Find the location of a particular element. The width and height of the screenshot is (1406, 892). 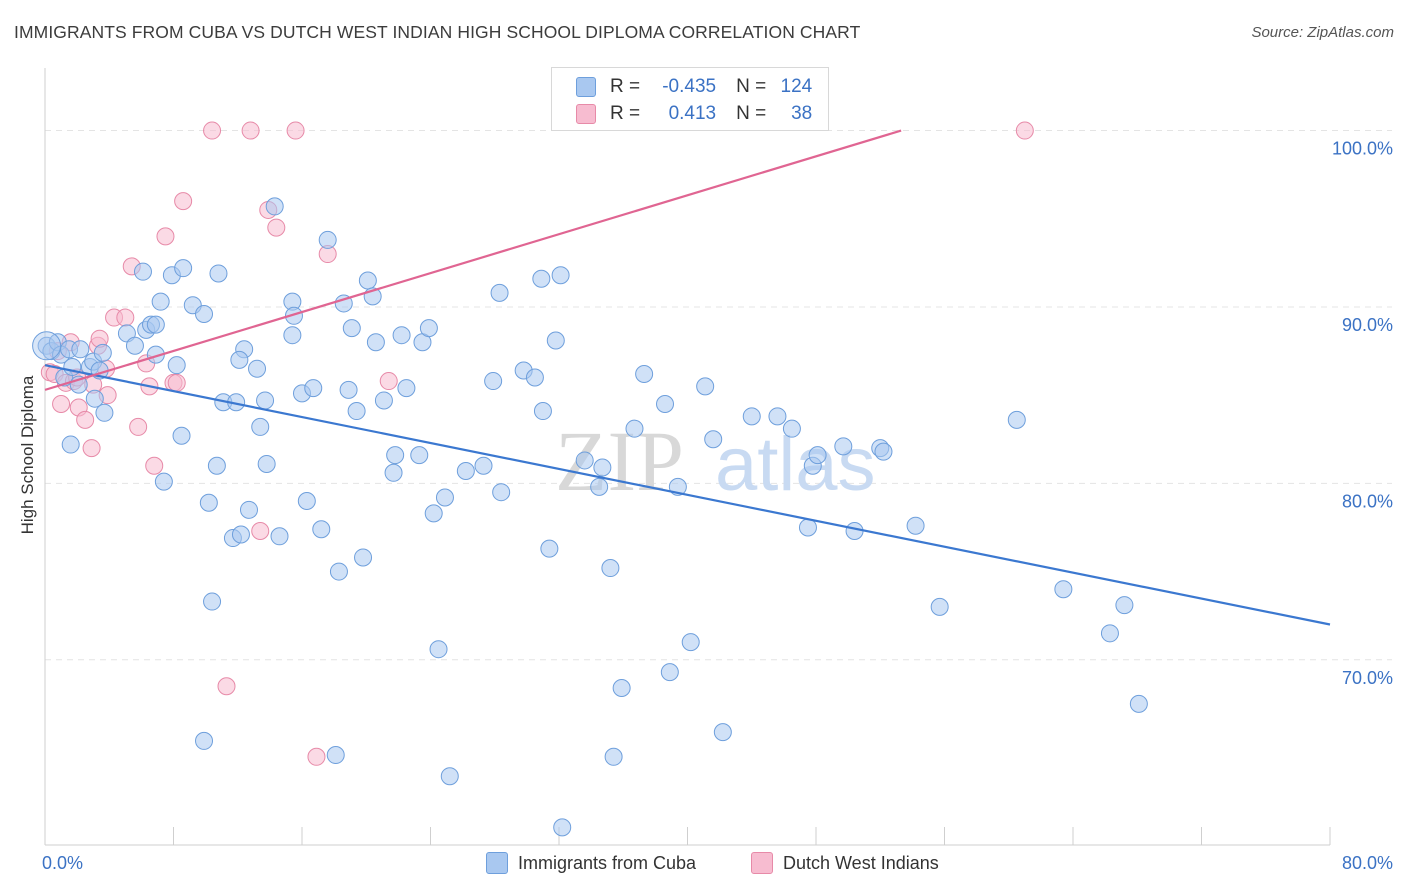

x-tick-label: 0.0% is located at coordinates (62, 863).